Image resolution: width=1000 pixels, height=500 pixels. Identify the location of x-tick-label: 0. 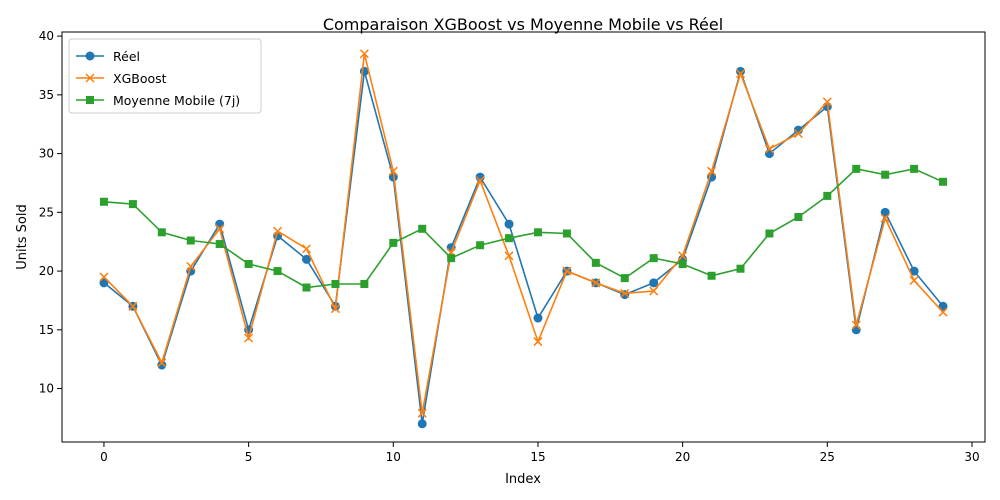
(104, 457).